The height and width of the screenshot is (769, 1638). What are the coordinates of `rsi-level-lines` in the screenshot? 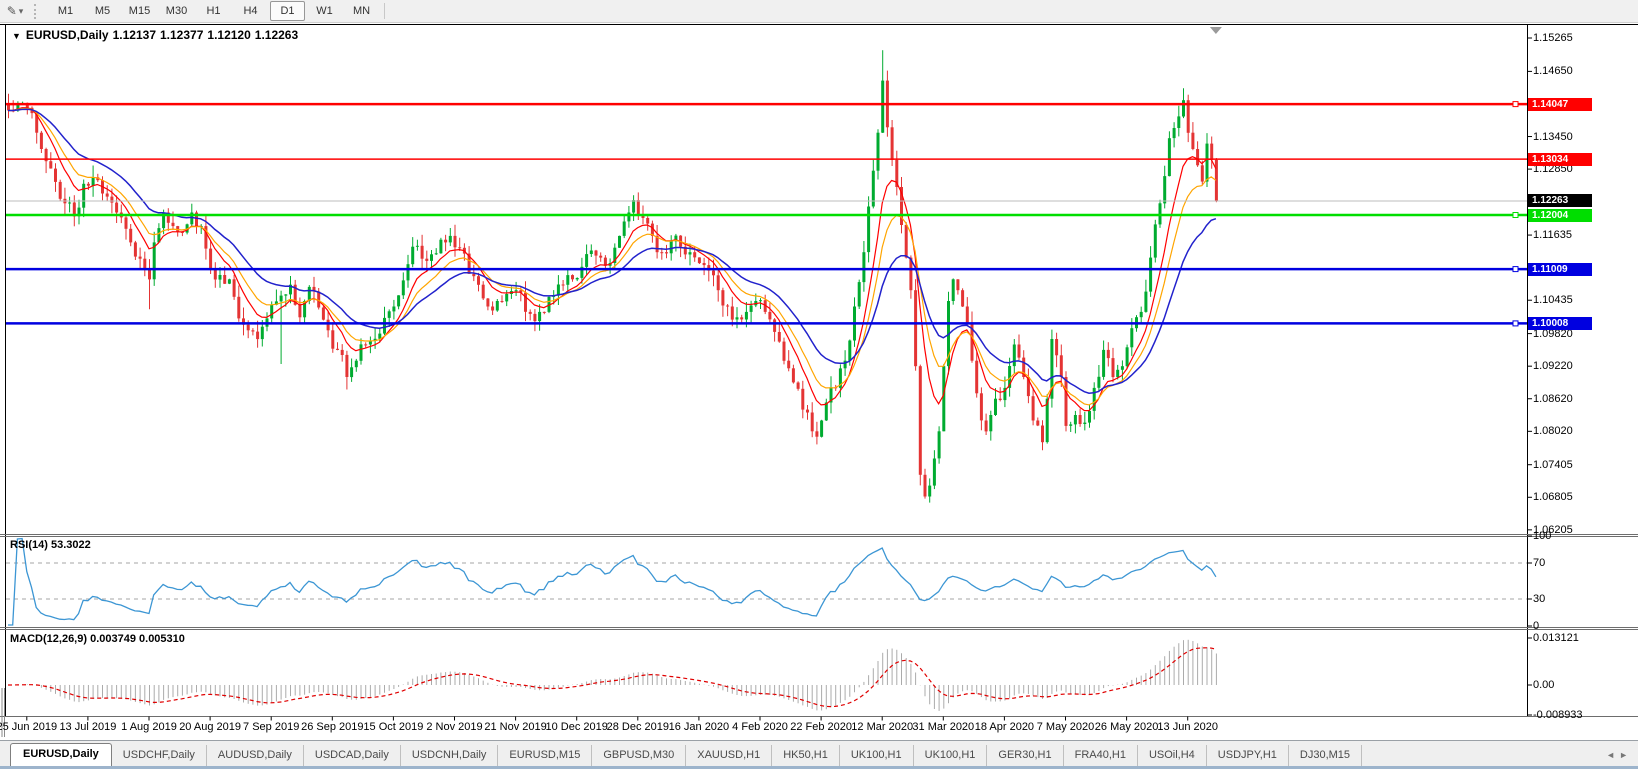 It's located at (766, 581).